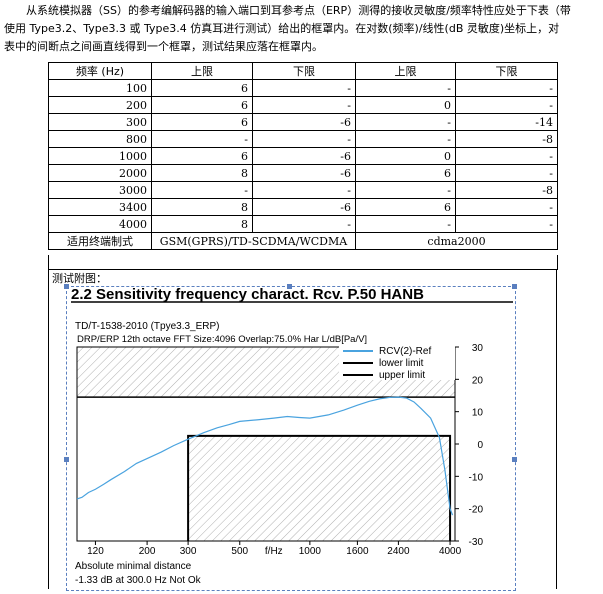  Describe the element at coordinates (319, 487) in the screenshot. I see `lower-limit-line` at that location.